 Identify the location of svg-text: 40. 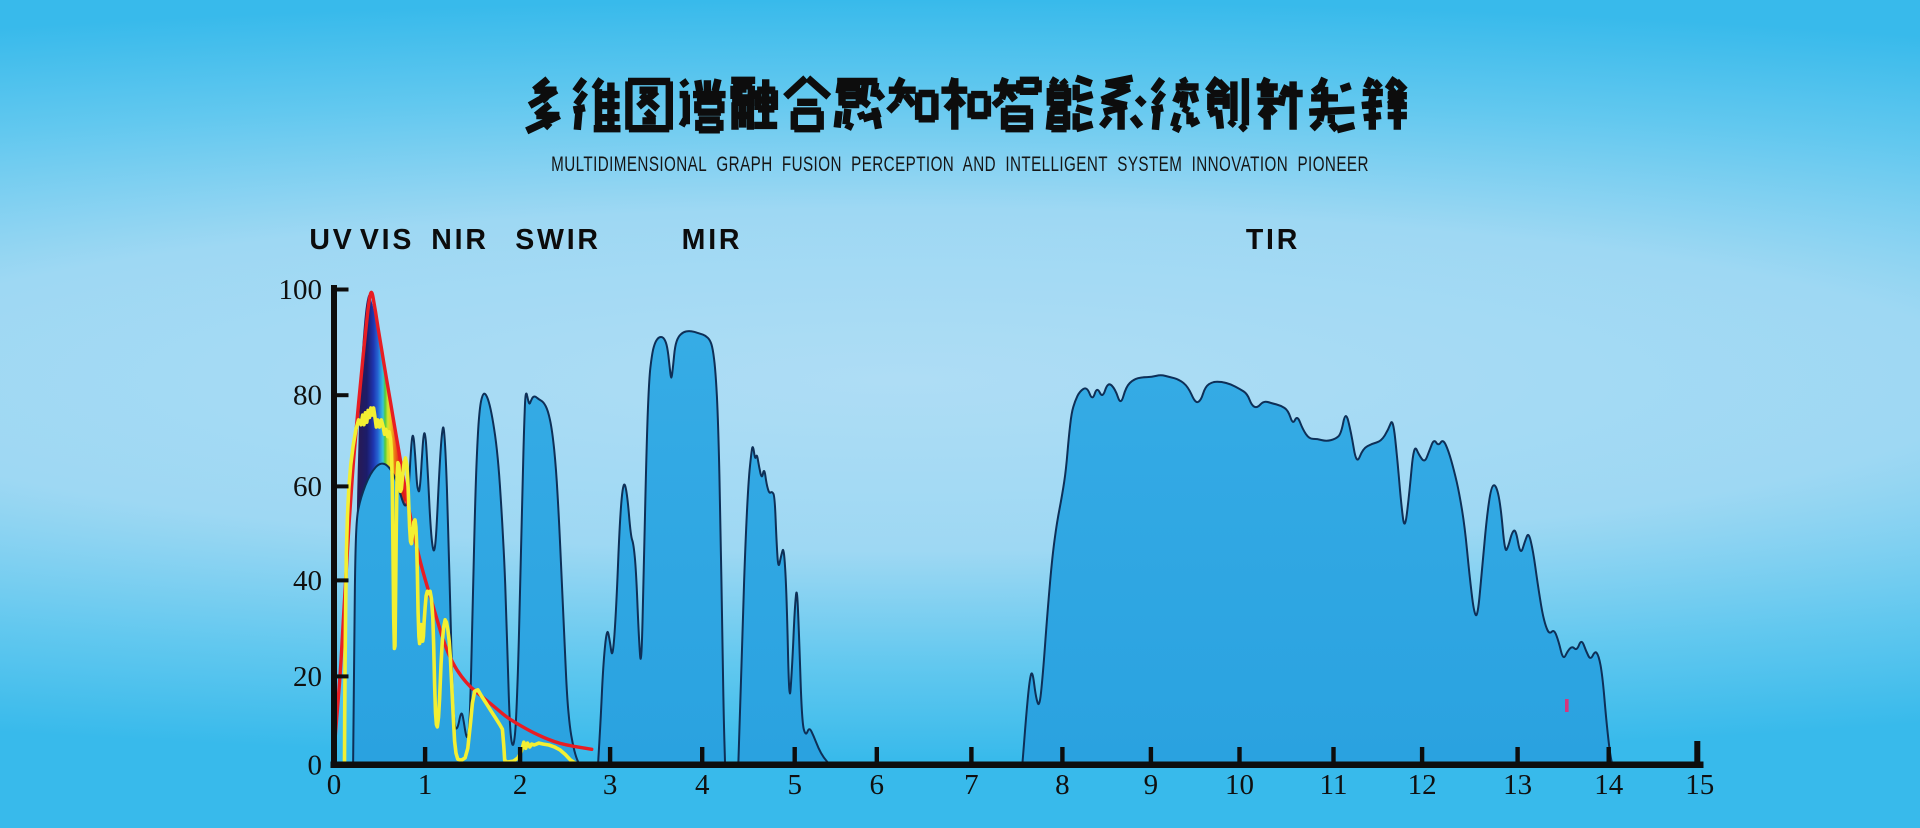
(307, 581).